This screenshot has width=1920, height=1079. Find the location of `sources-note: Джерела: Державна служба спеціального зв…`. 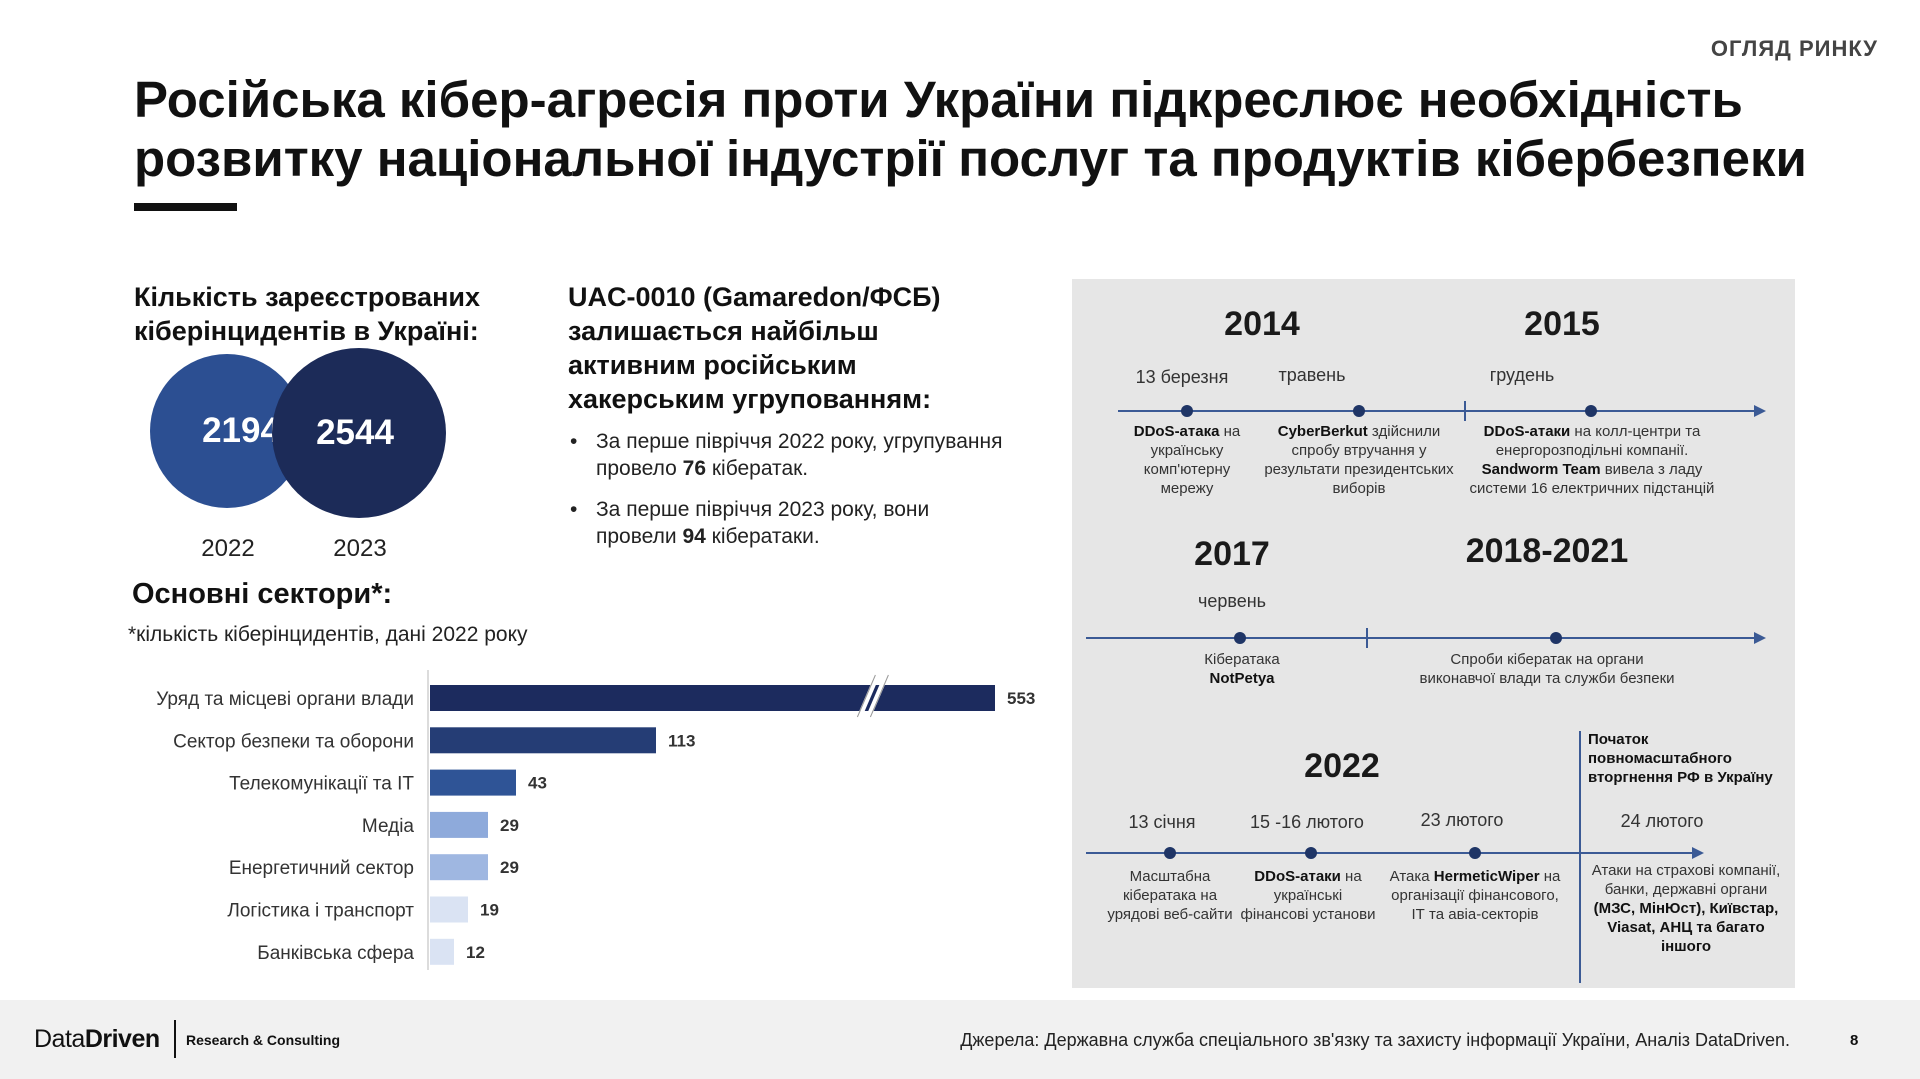

sources-note: Джерела: Державна служба спеціального зв… is located at coordinates (1375, 1040).